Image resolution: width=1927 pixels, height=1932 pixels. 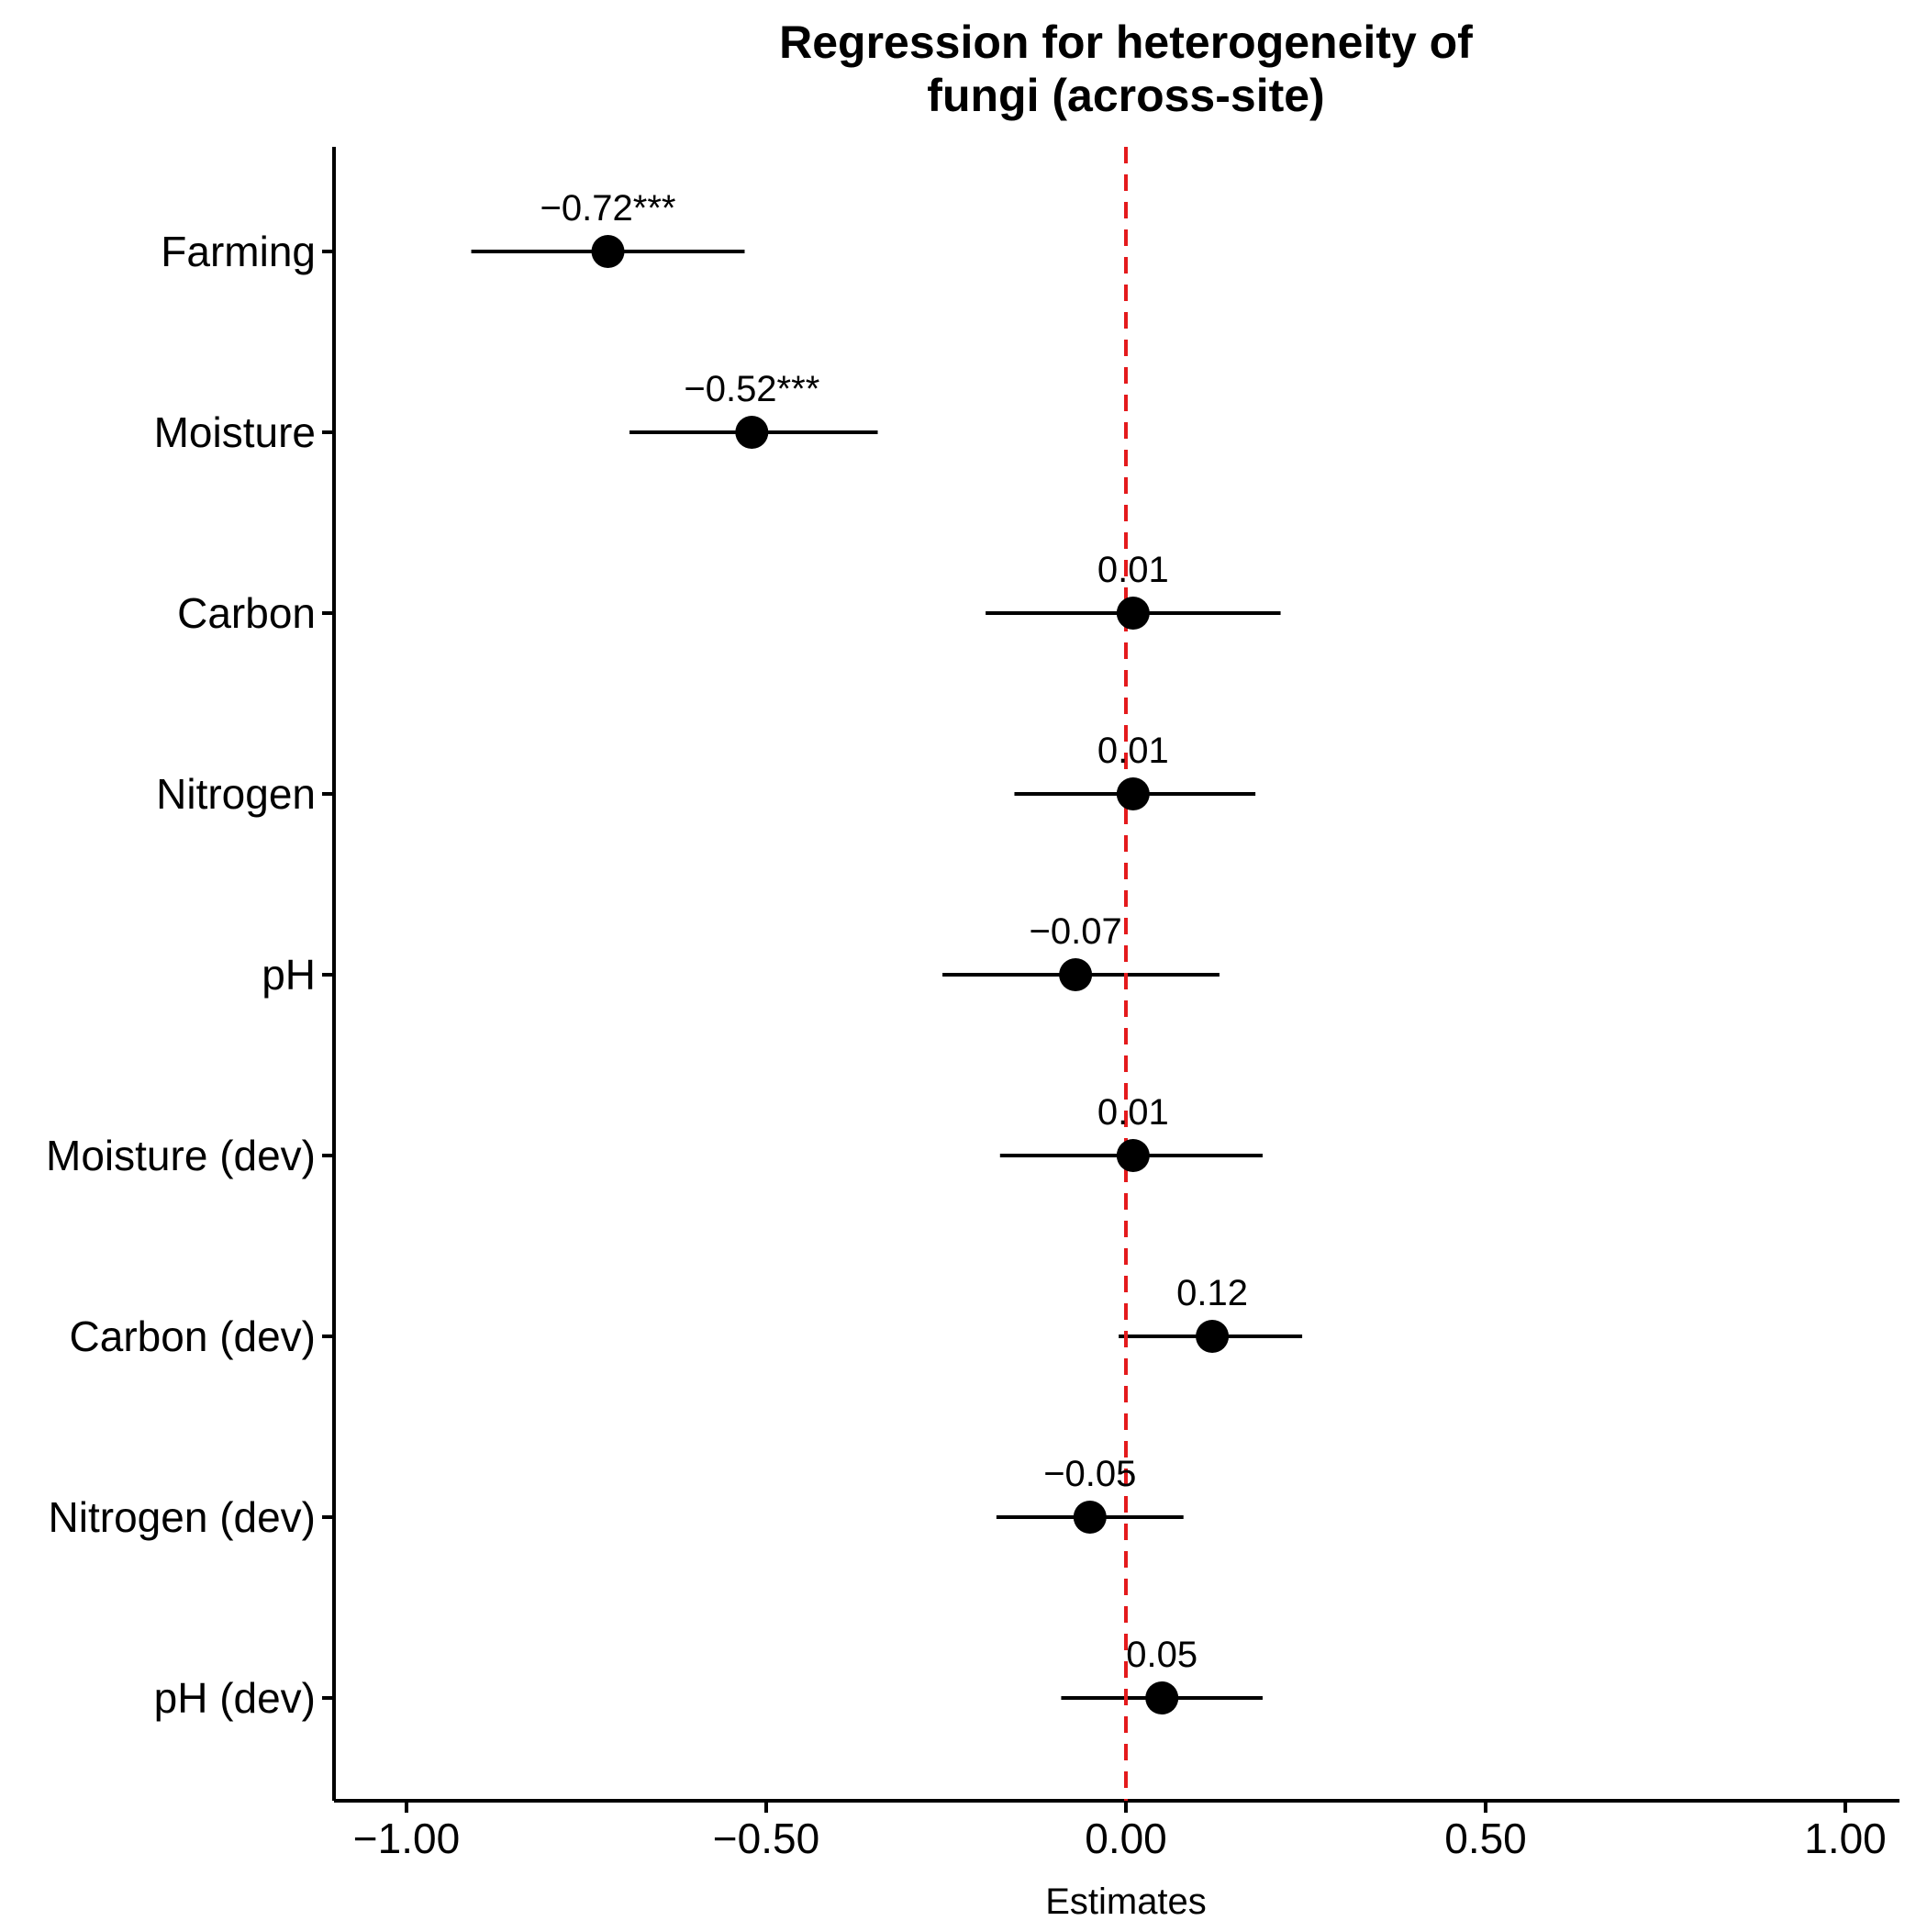 I want to click on estimate-value-label: −0.05, so click(x=1089, y=1474).